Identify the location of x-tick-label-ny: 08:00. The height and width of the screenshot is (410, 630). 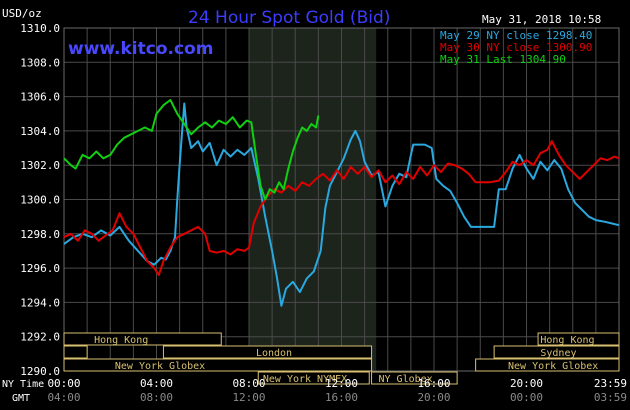
(248, 383).